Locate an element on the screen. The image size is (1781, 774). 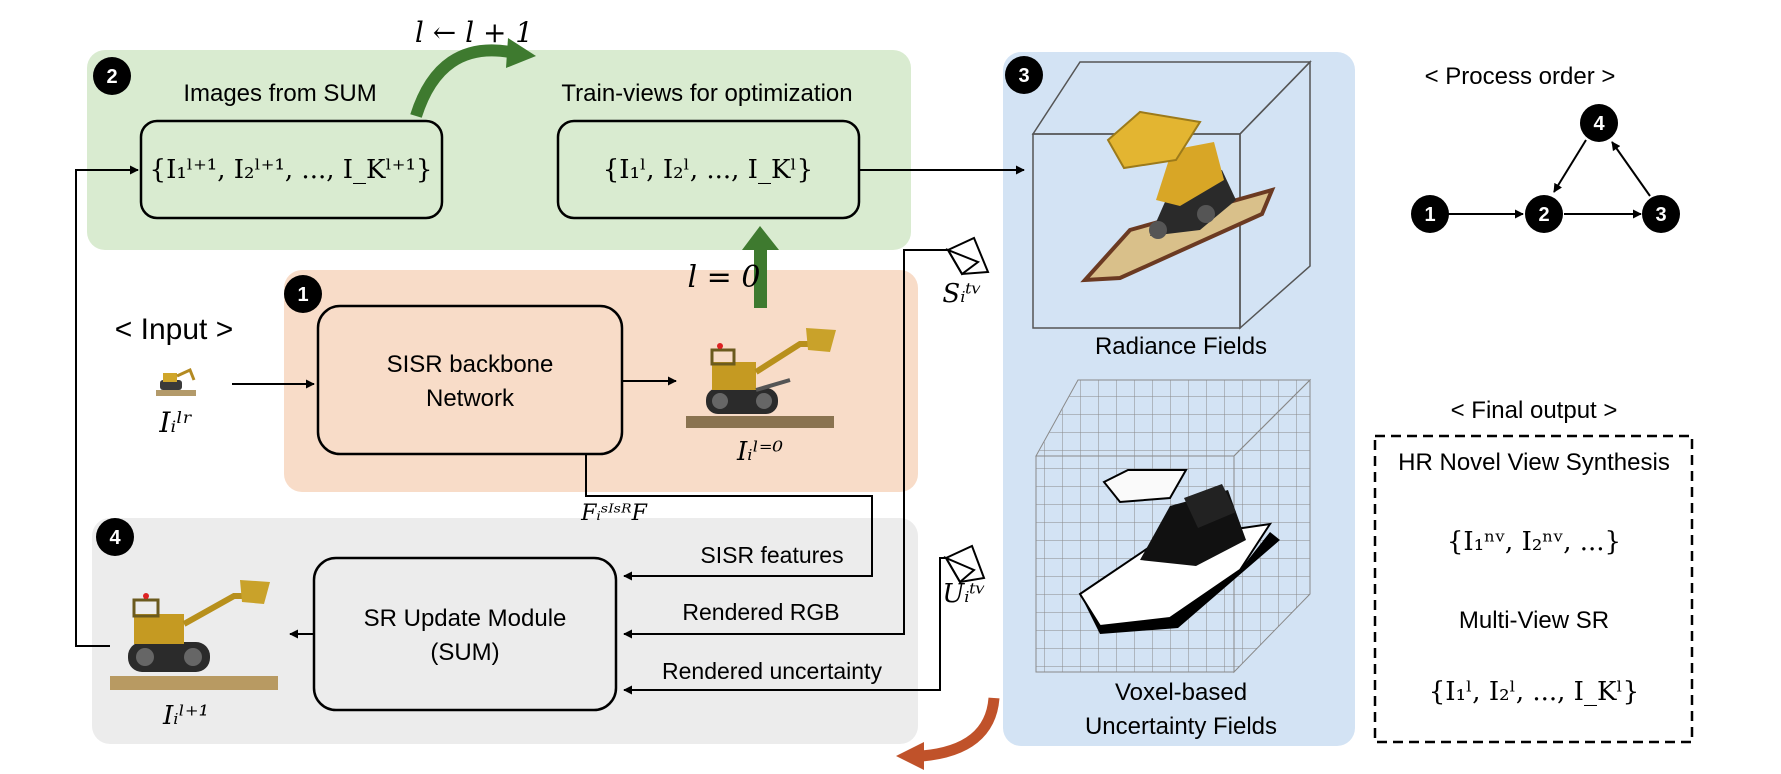
input-bulldozer-thumbnail is located at coordinates (176, 381).